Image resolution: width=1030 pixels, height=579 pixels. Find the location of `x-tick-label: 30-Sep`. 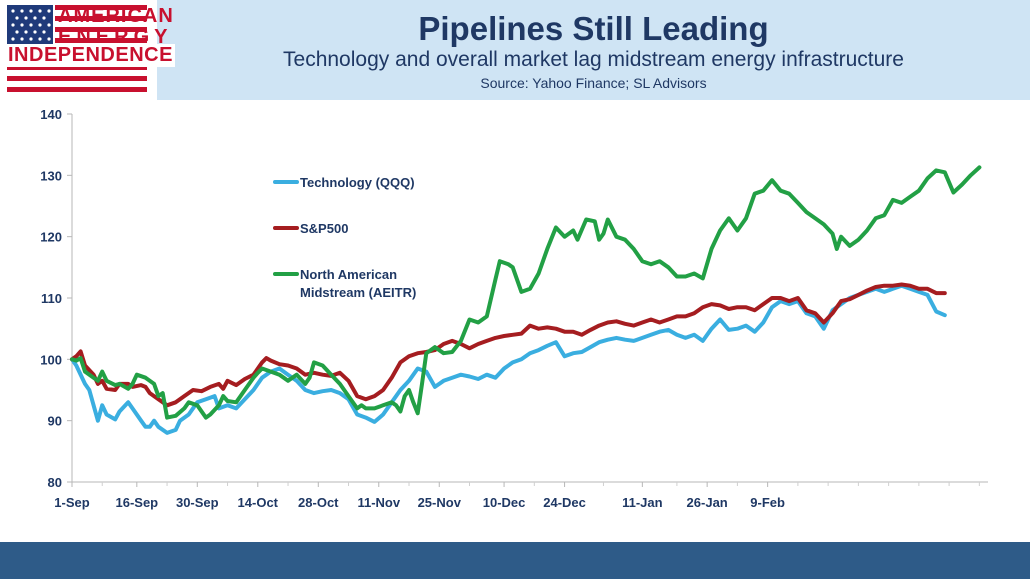

x-tick-label: 30-Sep is located at coordinates (197, 502).